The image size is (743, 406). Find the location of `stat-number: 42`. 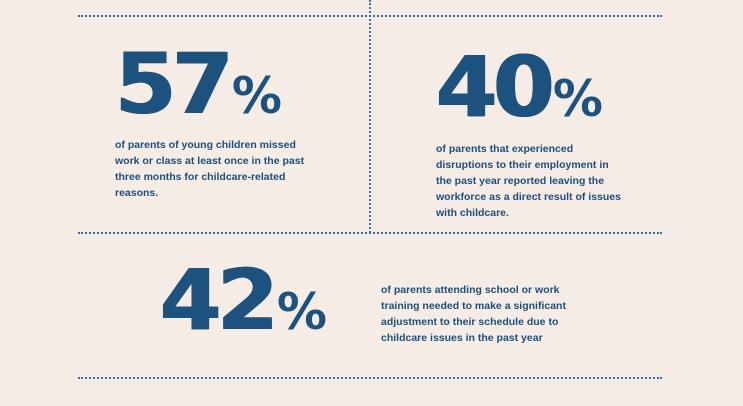

stat-number: 42 is located at coordinates (219, 300).